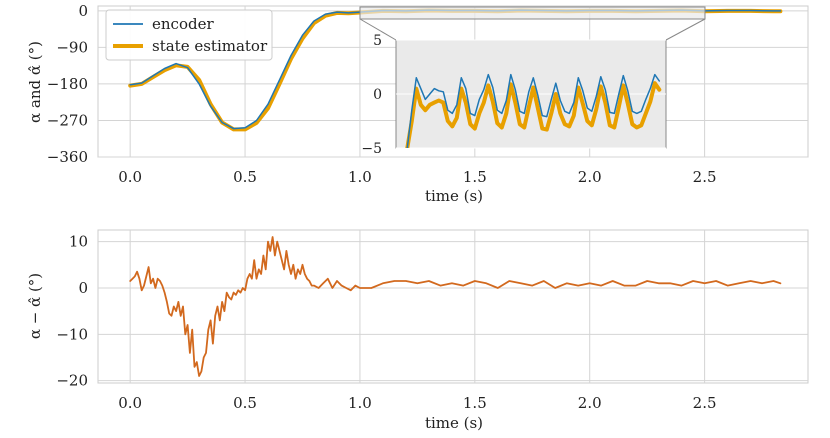 The image size is (830, 438). I want to click on legend: encoder state estimator, so click(189, 35).